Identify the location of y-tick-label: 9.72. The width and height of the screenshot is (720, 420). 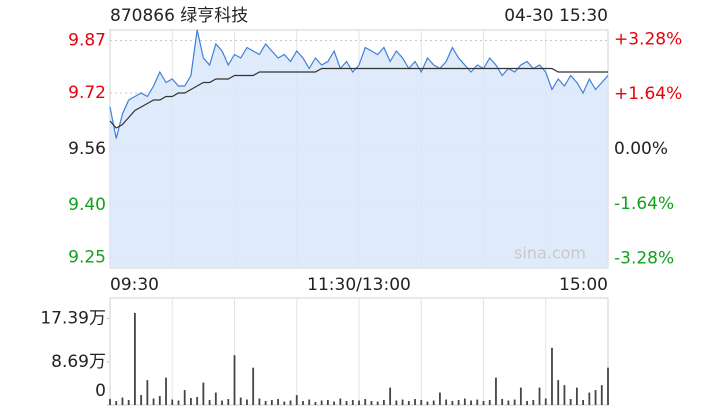
(87, 93).